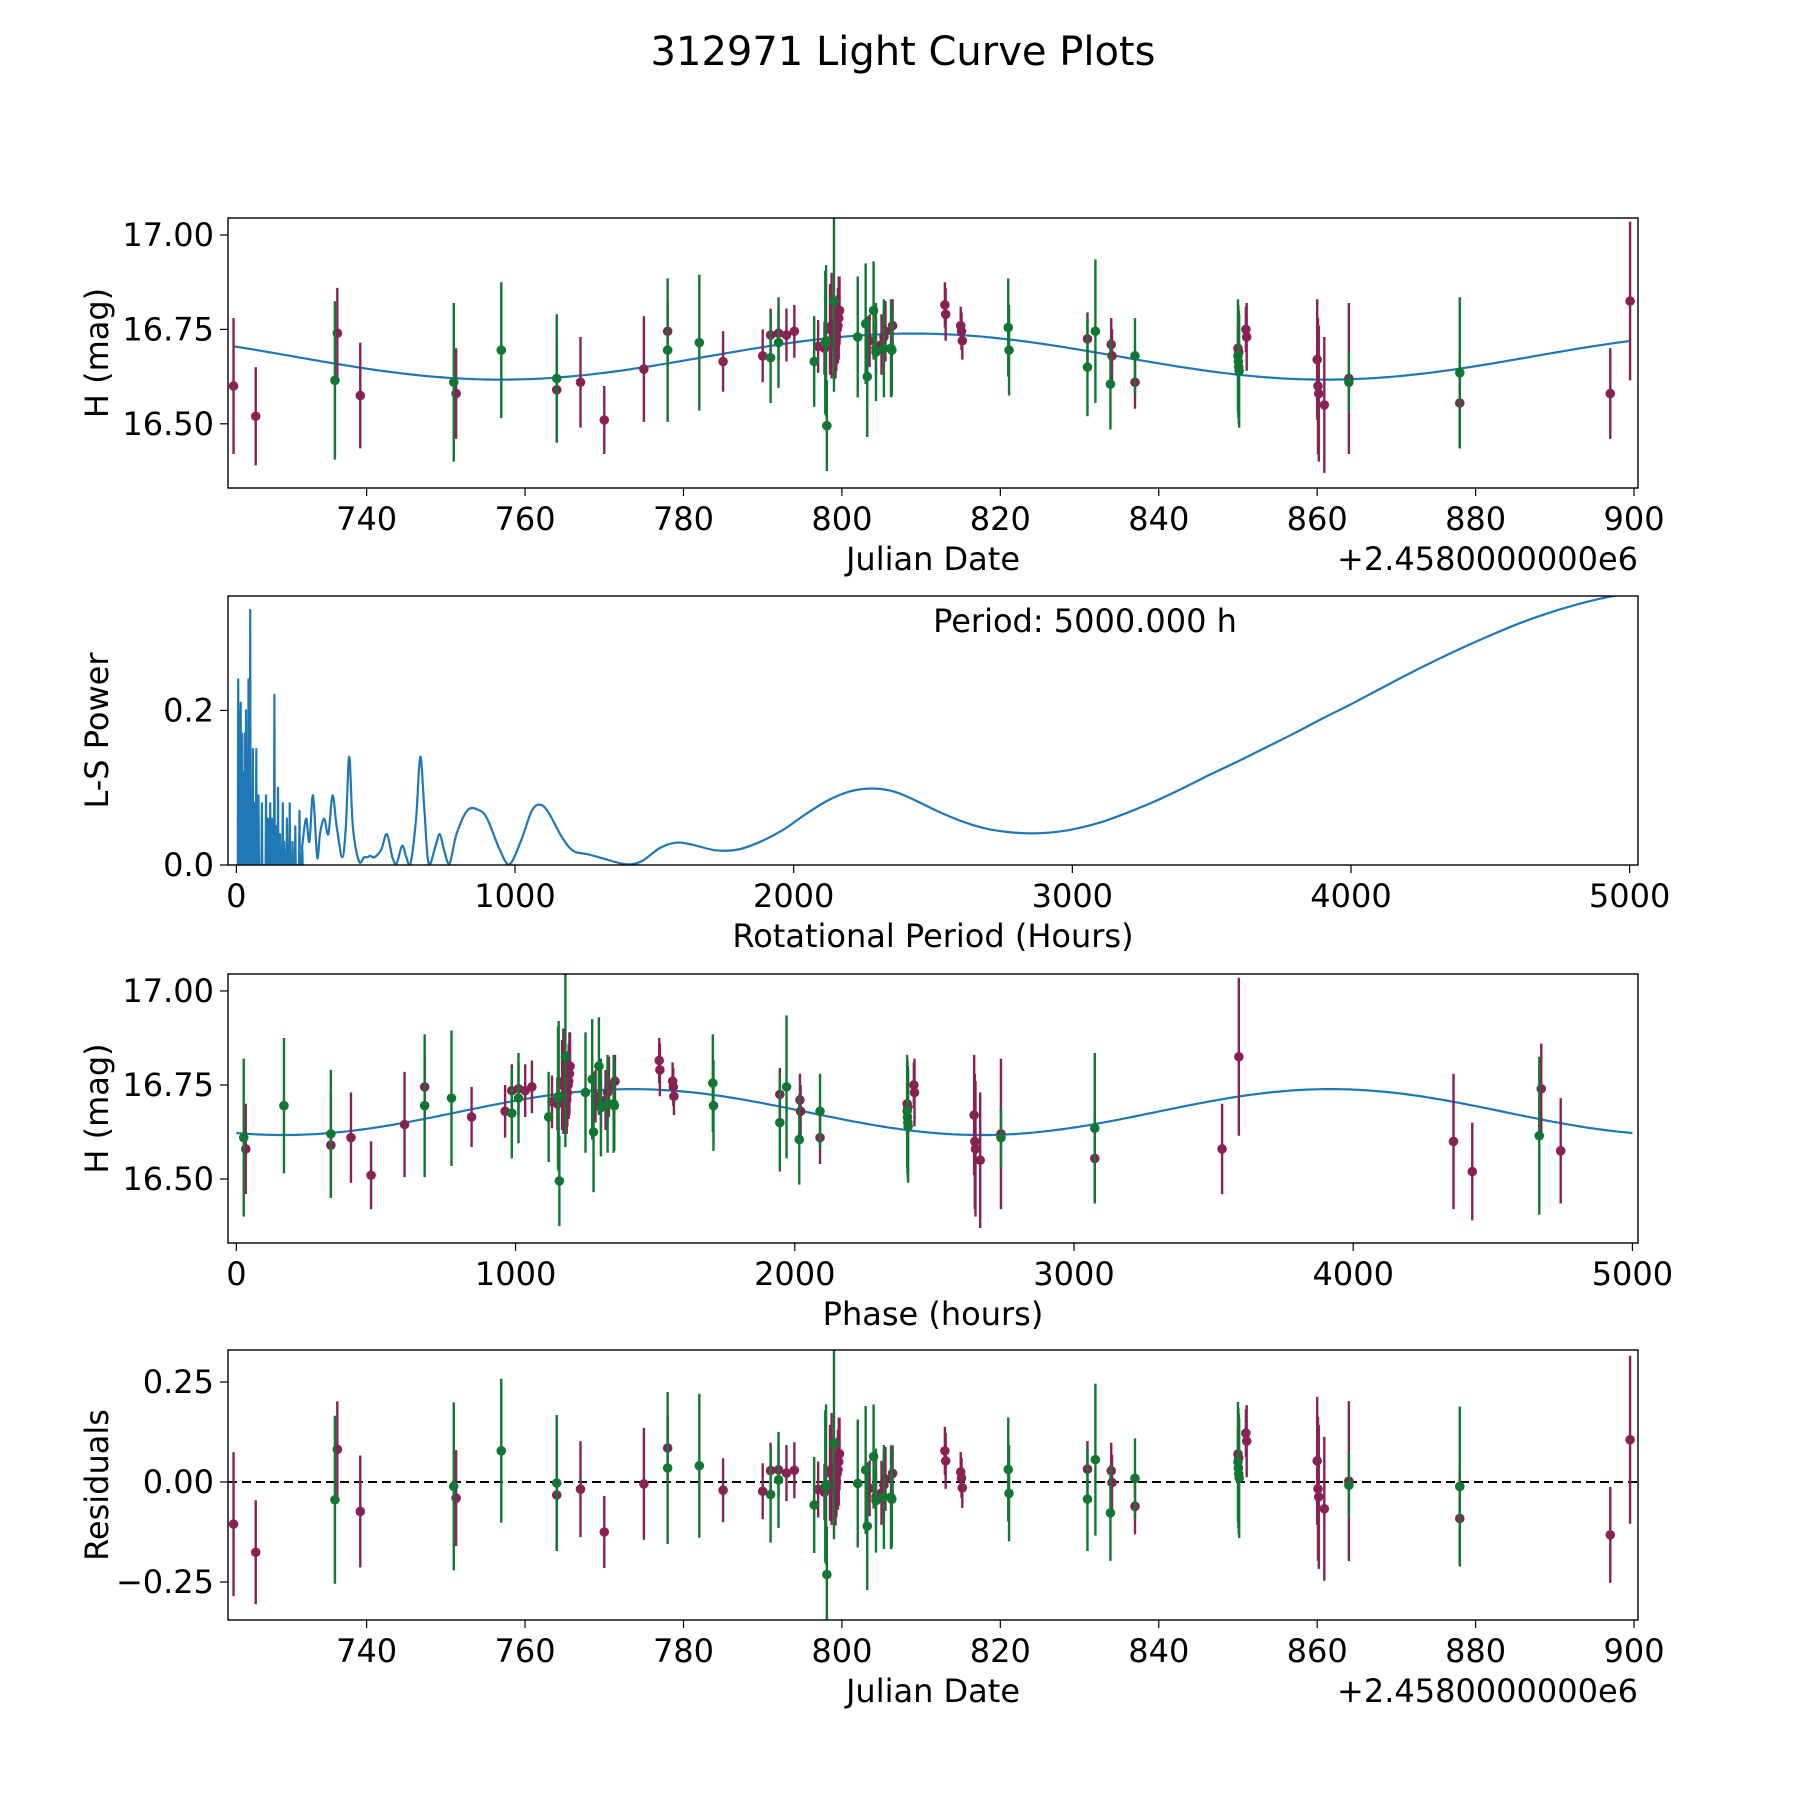  I want to click on x-tick-label: 5000, so click(1632, 1274).